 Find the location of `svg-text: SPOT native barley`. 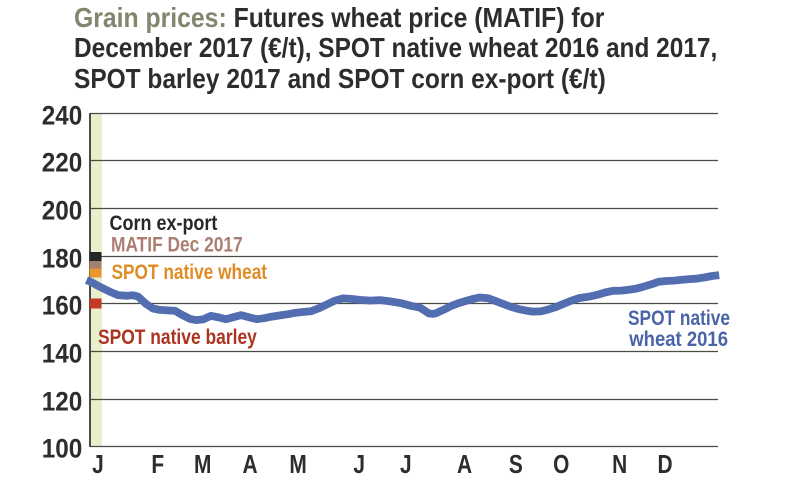

svg-text: SPOT native barley is located at coordinates (177, 337).